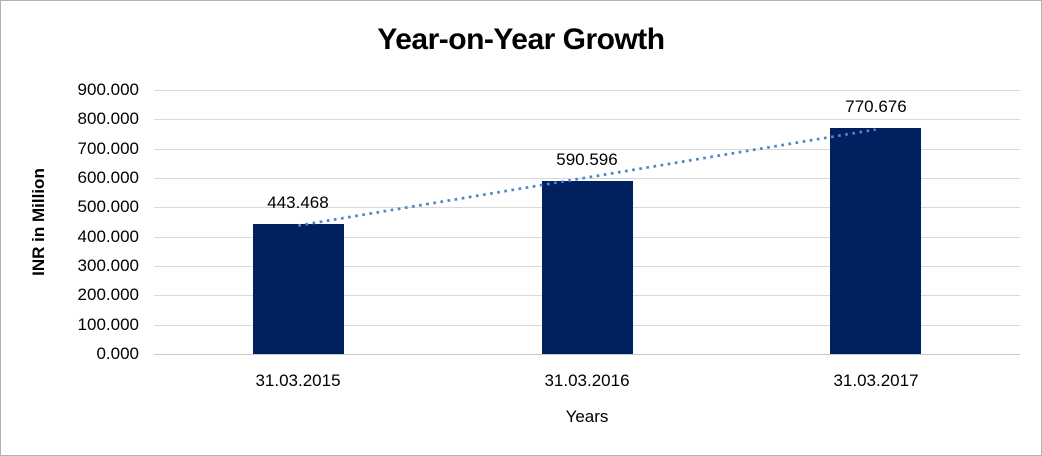  What do you see at coordinates (876, 106) in the screenshot?
I see `bar-data-label: 770.676` at bounding box center [876, 106].